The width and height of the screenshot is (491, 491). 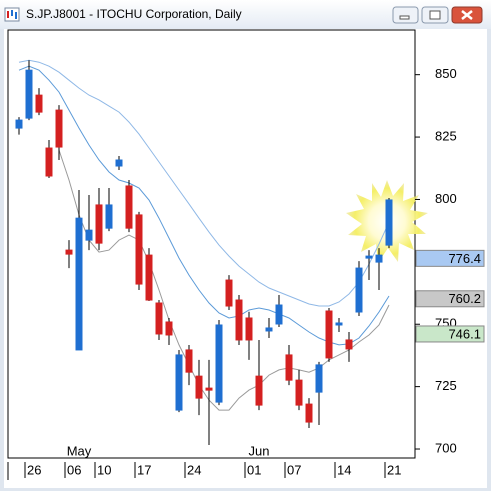 What do you see at coordinates (446, 385) in the screenshot?
I see `y-tick-label: 725` at bounding box center [446, 385].